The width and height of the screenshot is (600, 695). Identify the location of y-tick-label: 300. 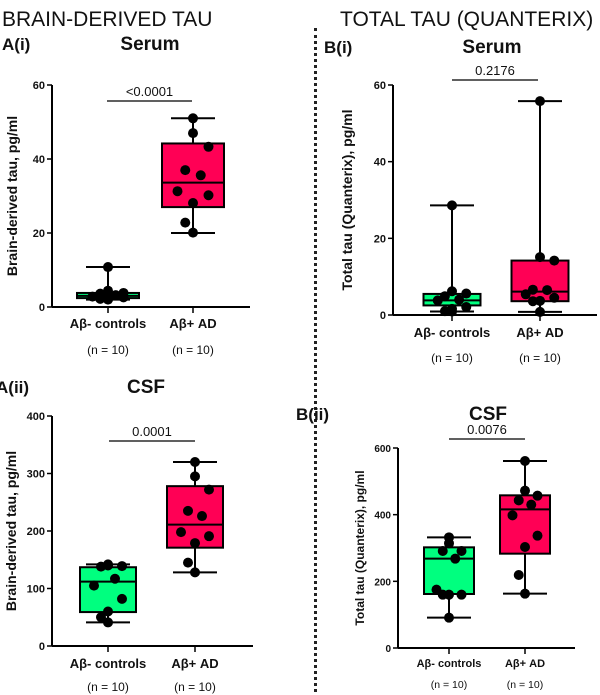
(36, 475).